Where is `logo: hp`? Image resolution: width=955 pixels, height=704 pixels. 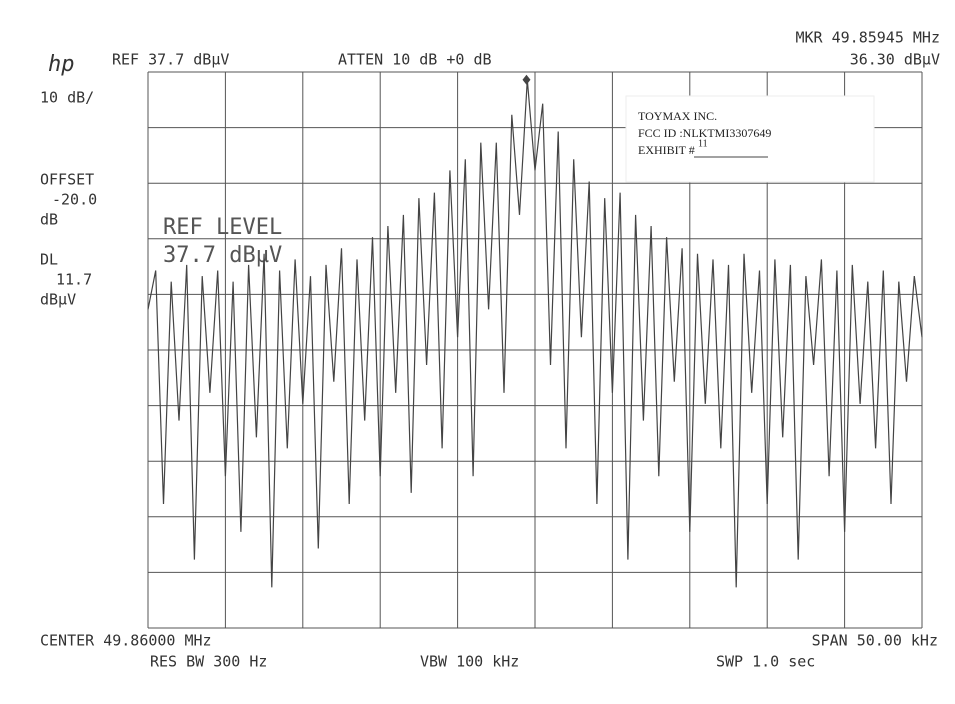 logo: hp is located at coordinates (61, 64).